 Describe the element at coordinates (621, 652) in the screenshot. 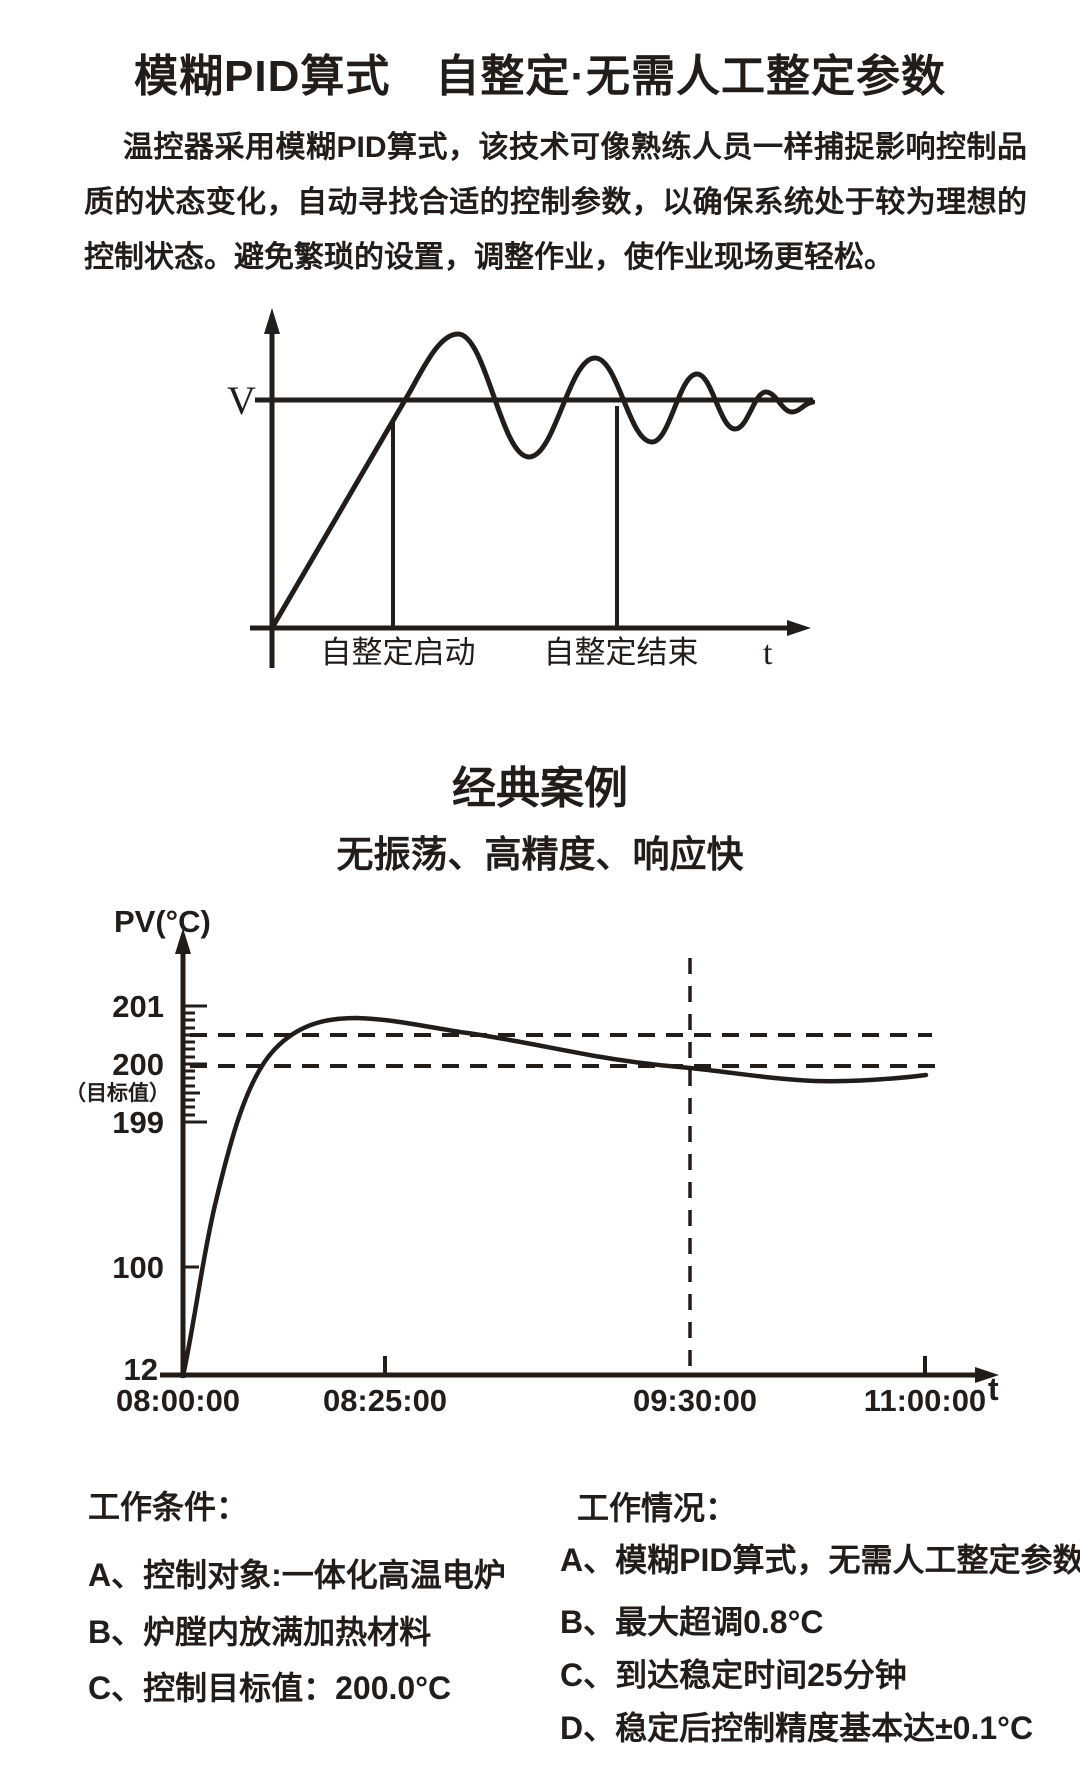

I see `tuning-end-label: 自整定结束` at that location.